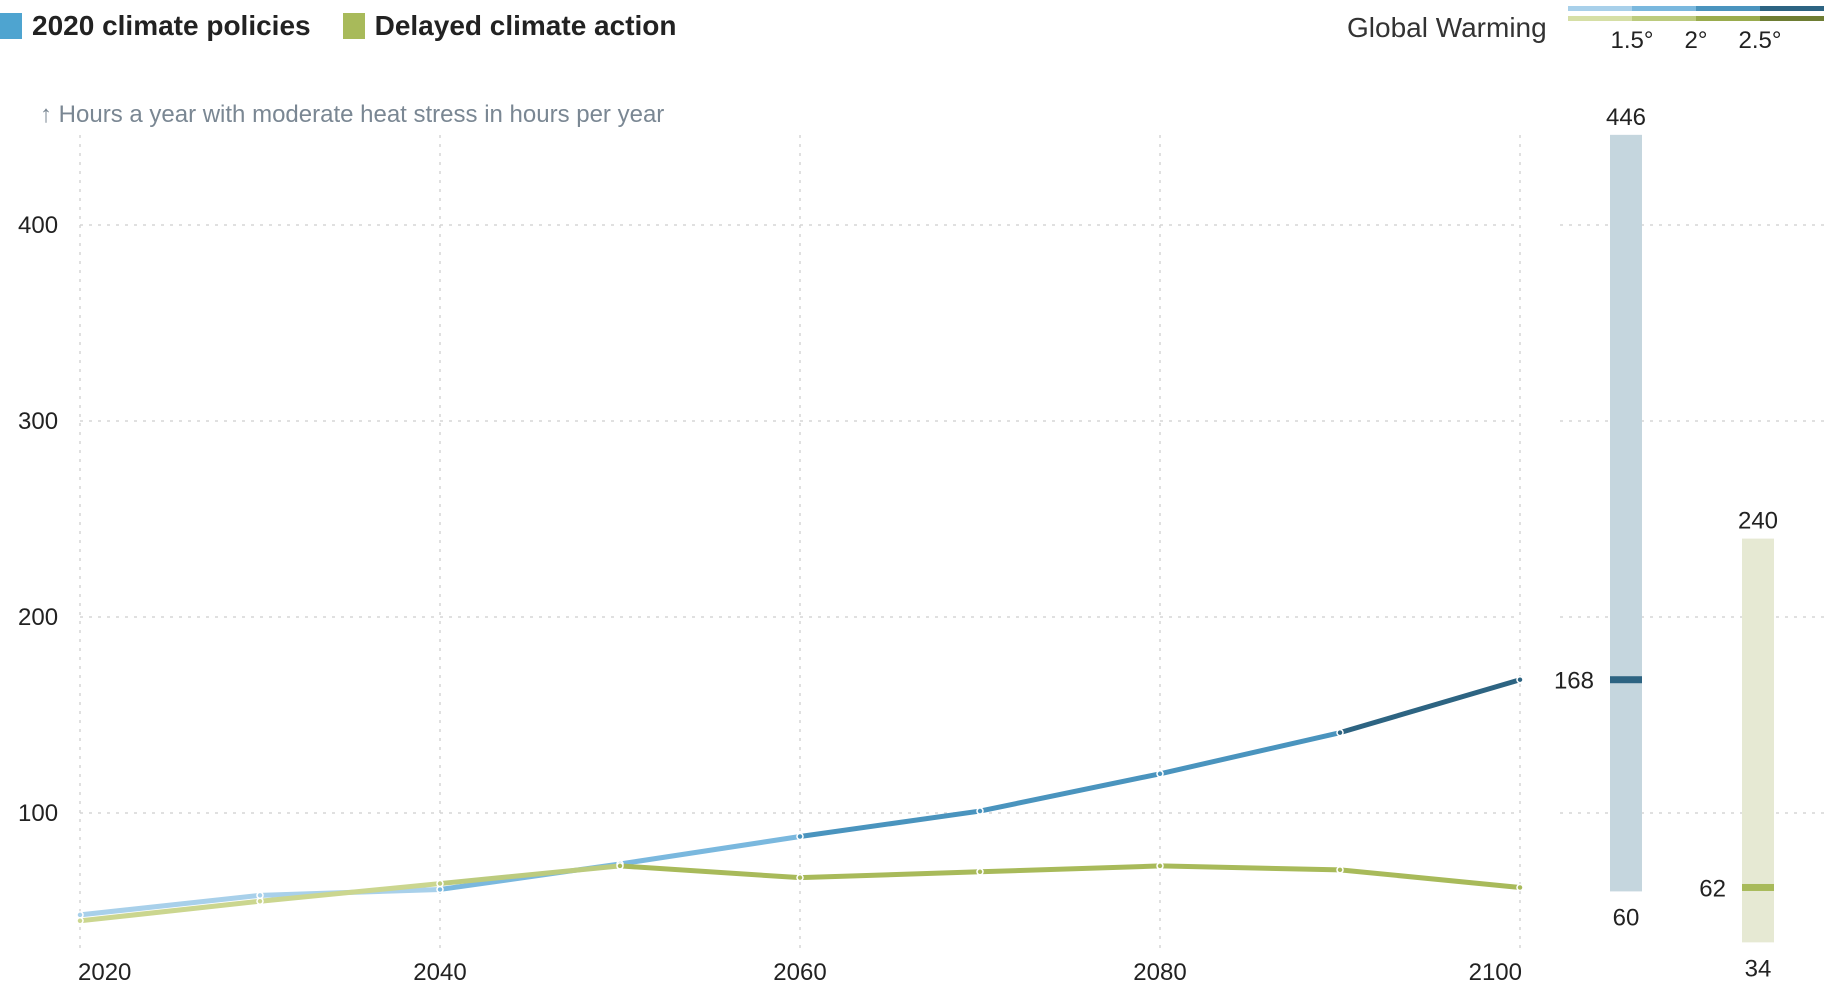 Image resolution: width=1824 pixels, height=1008 pixels. I want to click on y-tick-label: 100, so click(38, 813).